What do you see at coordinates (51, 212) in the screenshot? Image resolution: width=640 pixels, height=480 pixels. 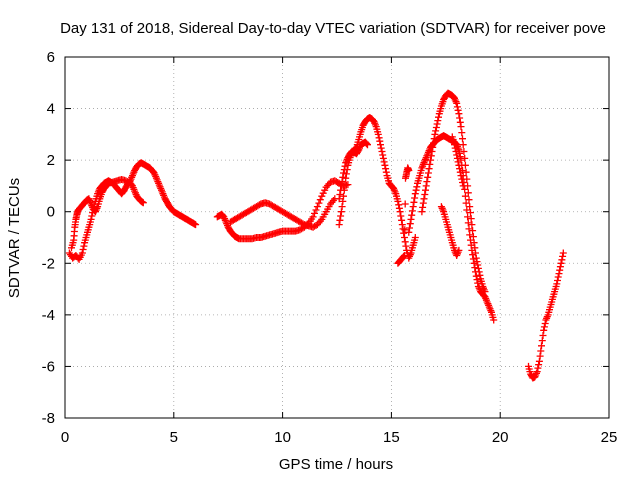 I see `y-tick-label: 0` at bounding box center [51, 212].